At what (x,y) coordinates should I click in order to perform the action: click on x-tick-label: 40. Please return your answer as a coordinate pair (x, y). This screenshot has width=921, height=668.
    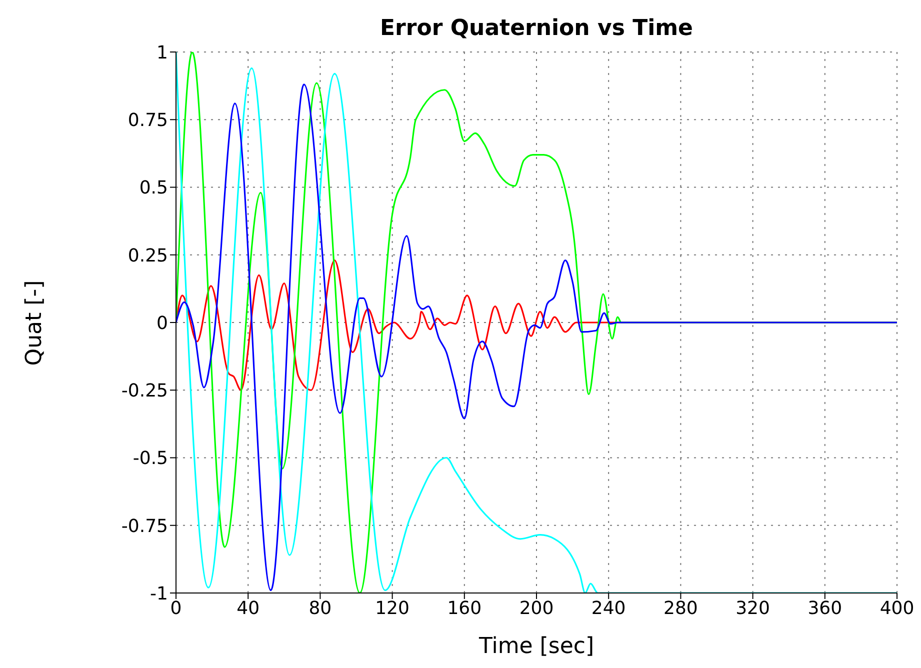
    Looking at the image, I should click on (248, 608).